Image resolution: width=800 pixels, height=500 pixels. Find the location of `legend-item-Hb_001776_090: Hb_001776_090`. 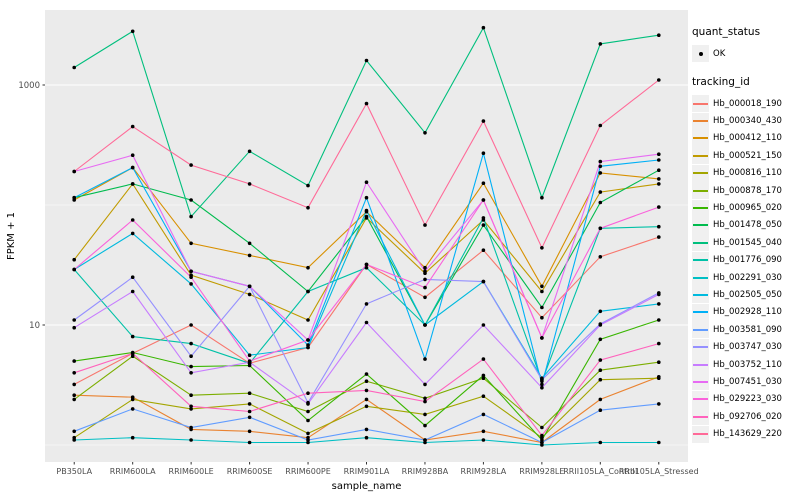

legend-item-Hb_001776_090: Hb_001776_090 is located at coordinates (745, 260).